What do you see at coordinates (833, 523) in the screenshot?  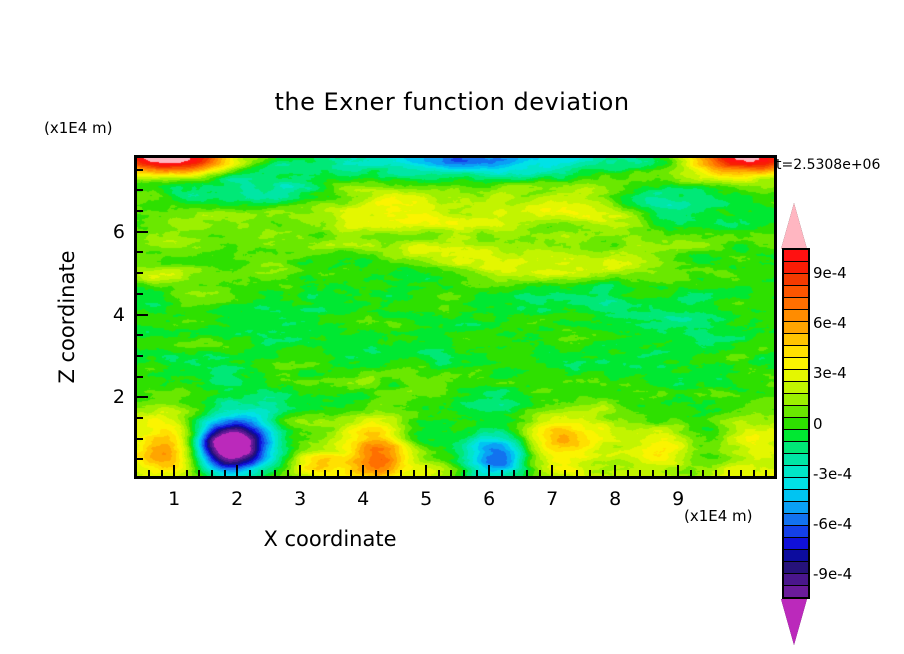 I see `colorbar-tick-label: -6e-4` at bounding box center [833, 523].